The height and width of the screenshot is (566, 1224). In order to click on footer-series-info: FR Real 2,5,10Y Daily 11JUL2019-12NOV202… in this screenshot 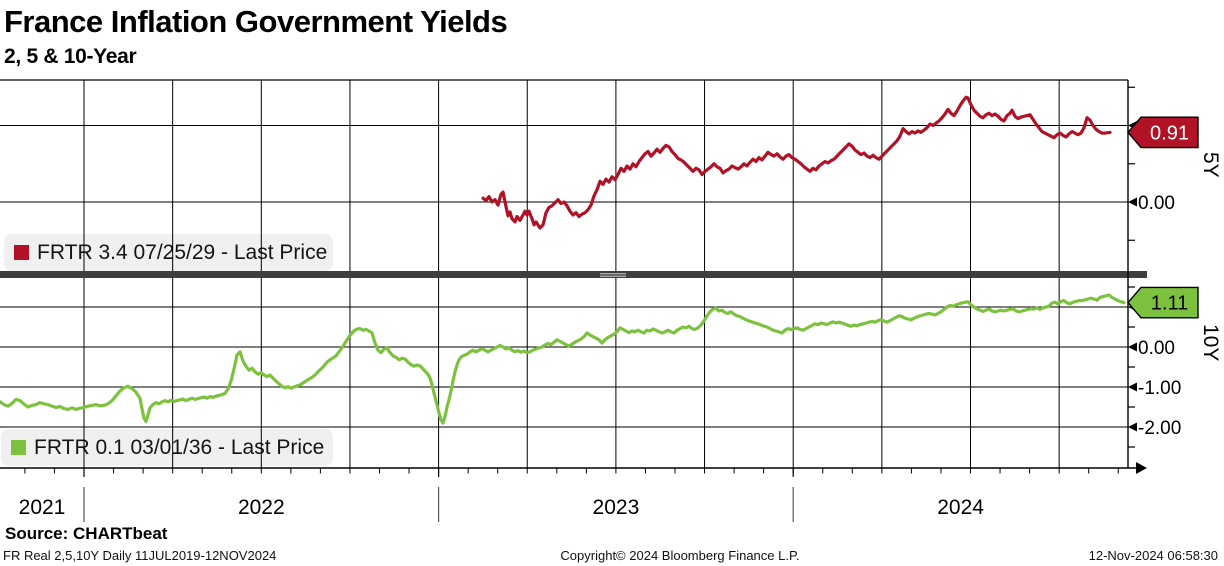, I will do `click(140, 555)`.